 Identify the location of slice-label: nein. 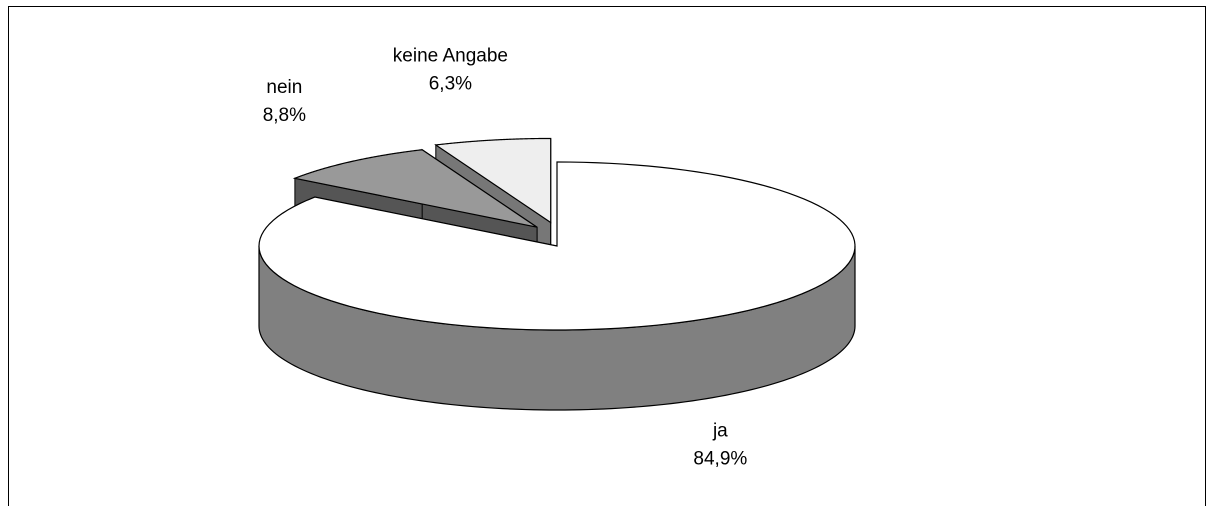
(284, 87).